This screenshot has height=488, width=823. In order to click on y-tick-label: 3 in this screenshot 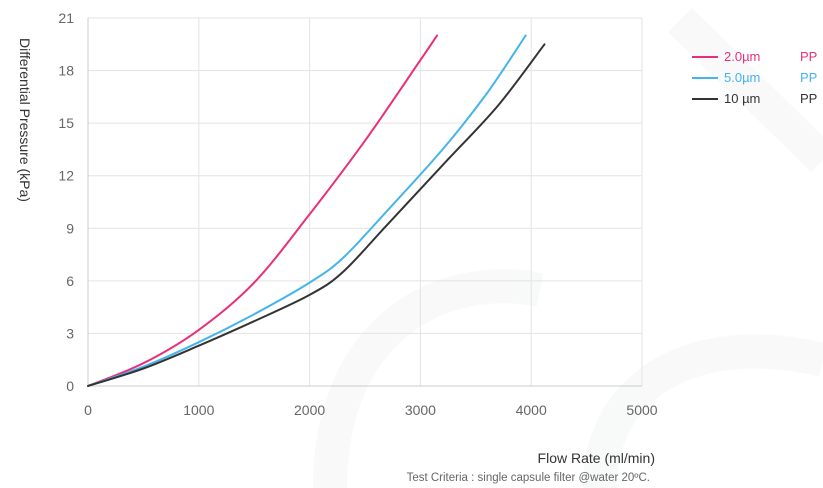, I will do `click(70, 333)`.